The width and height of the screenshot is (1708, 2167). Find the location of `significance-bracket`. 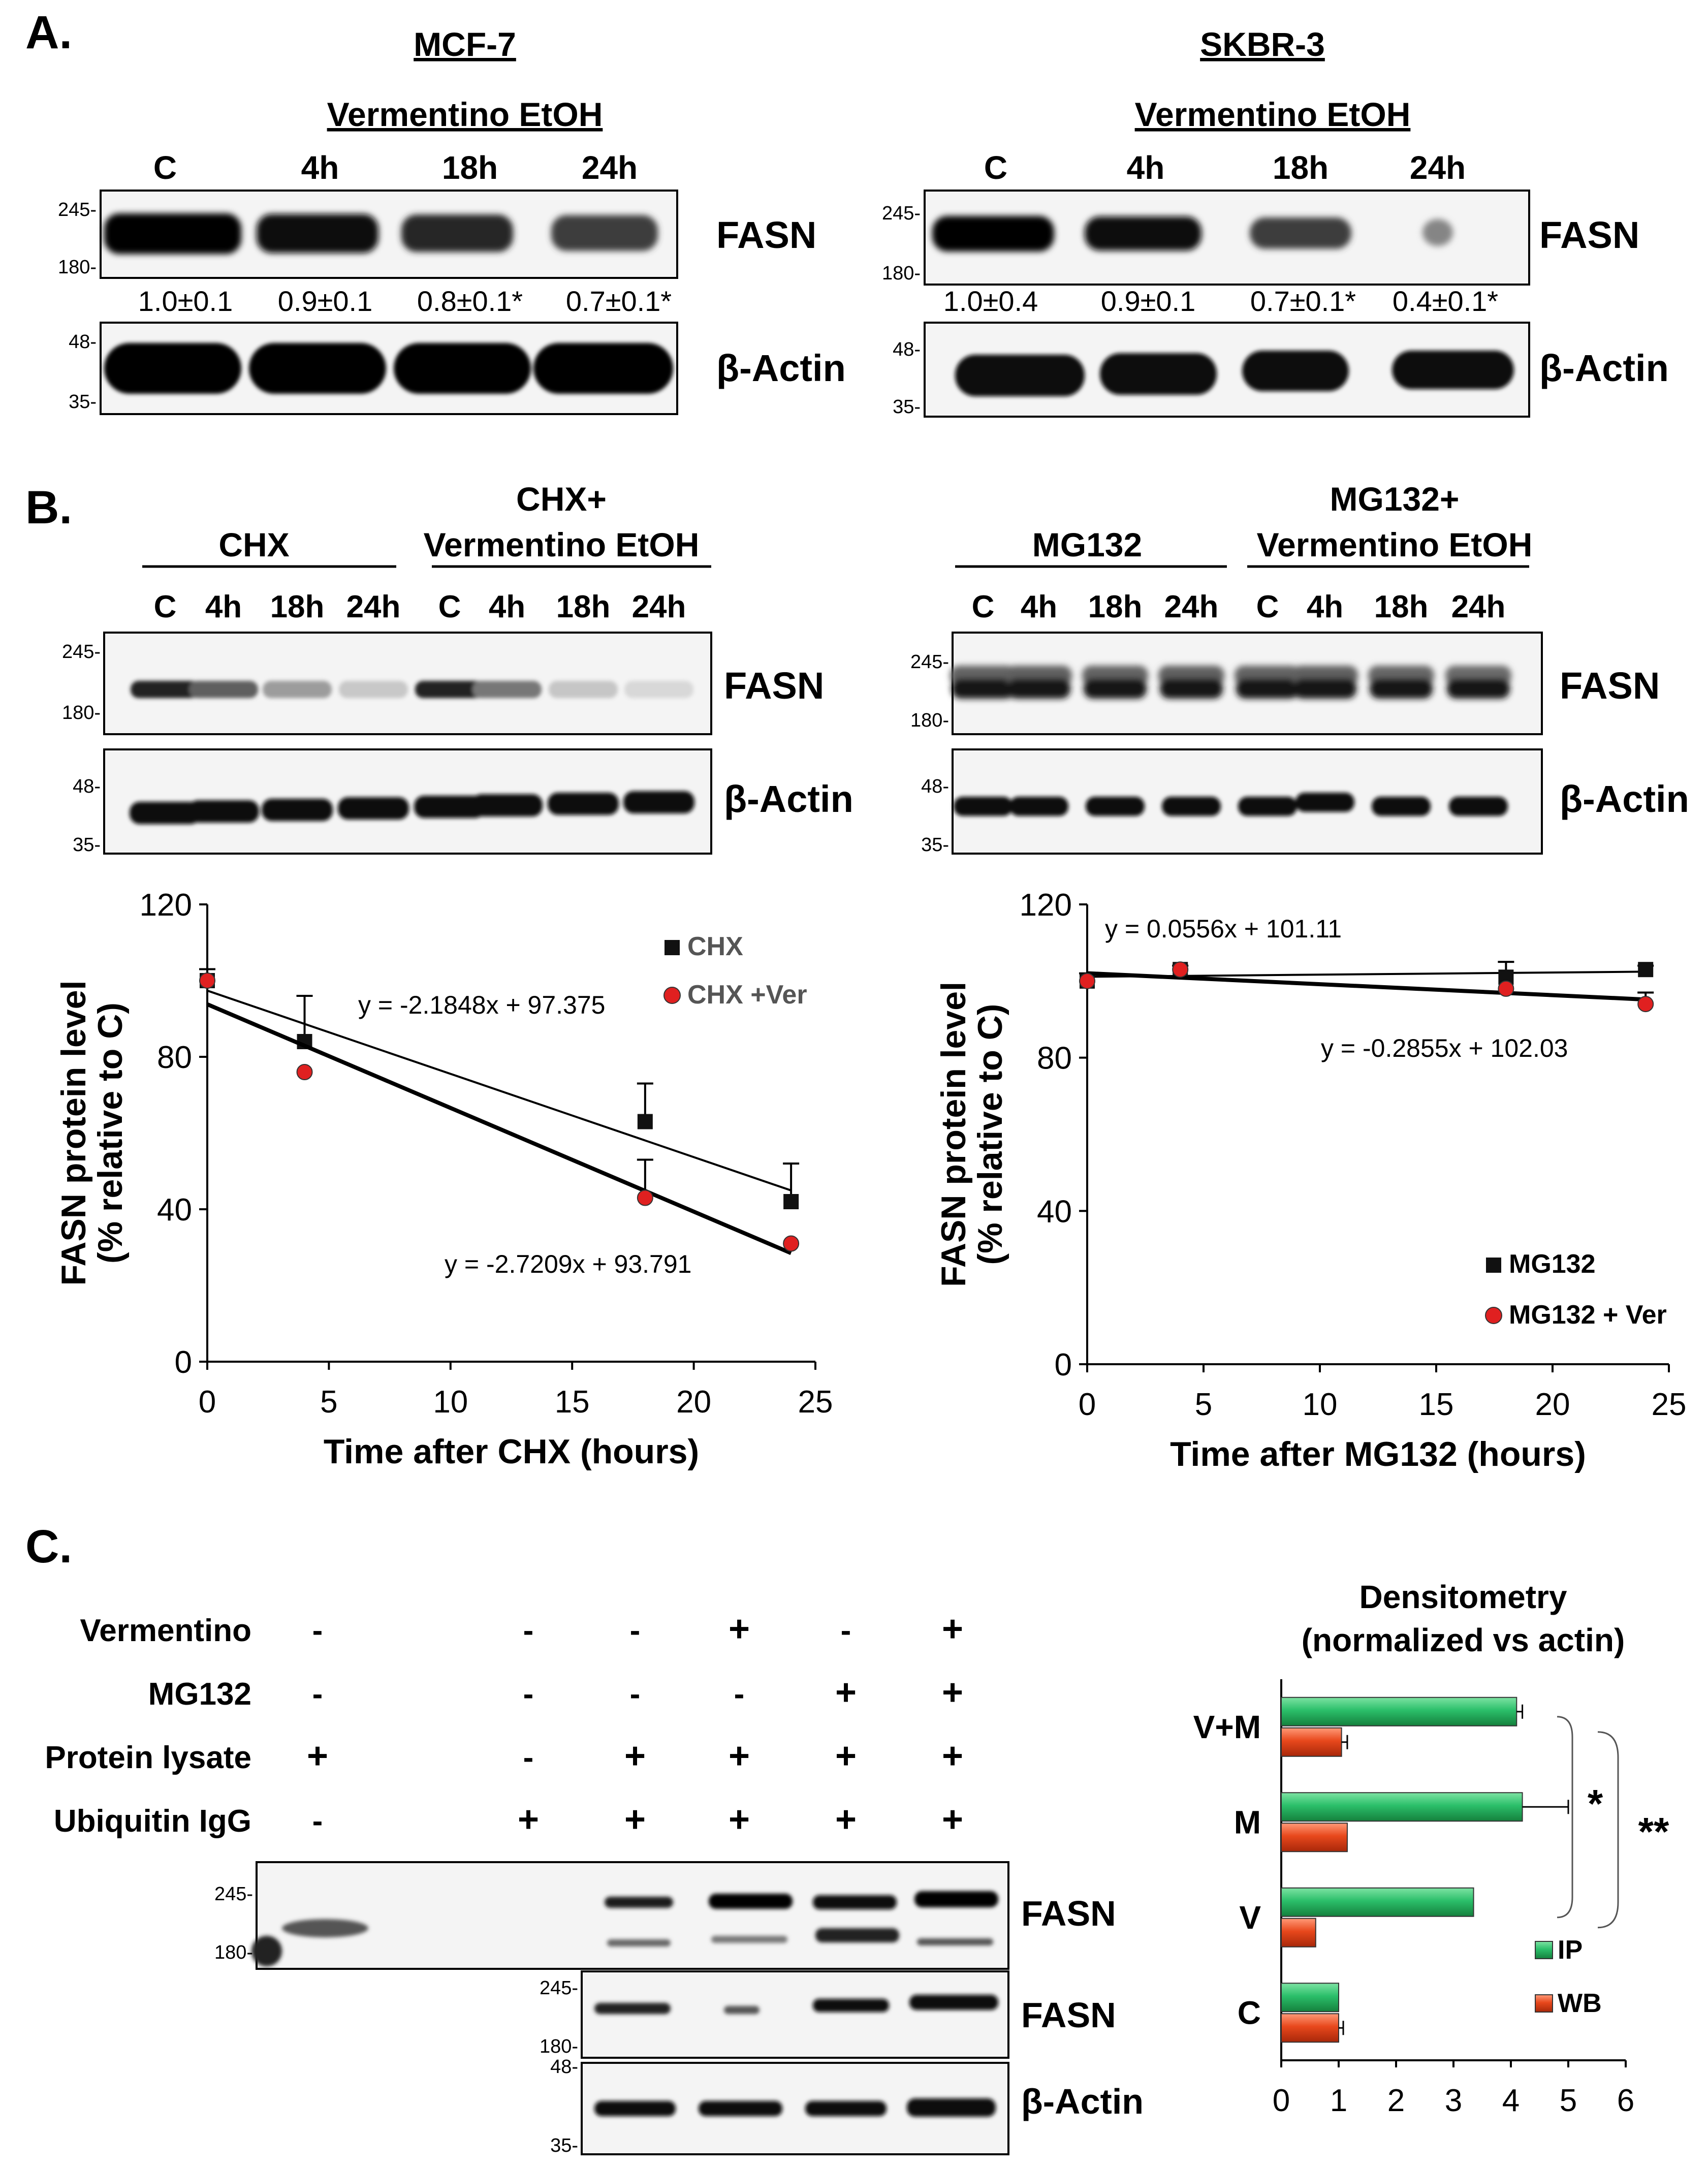

significance-bracket is located at coordinates (1565, 1818).